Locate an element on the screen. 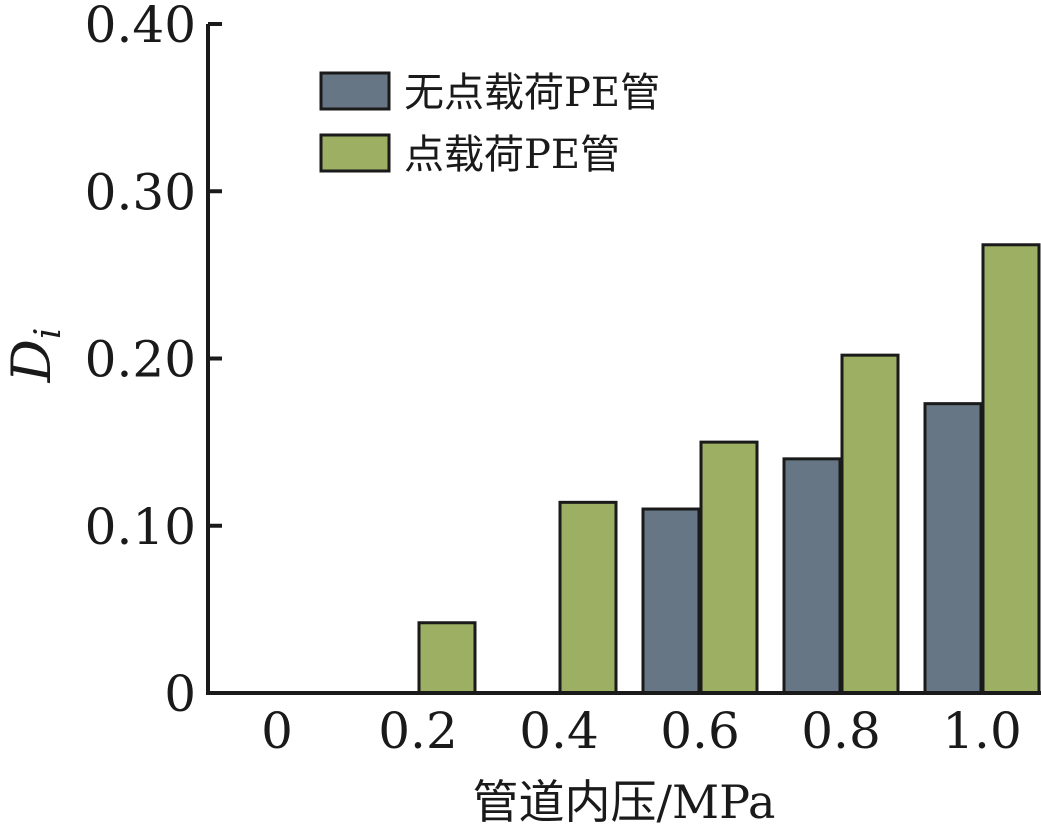 This screenshot has height=832, width=1041. x-tick-label: 0.6 is located at coordinates (700, 731).